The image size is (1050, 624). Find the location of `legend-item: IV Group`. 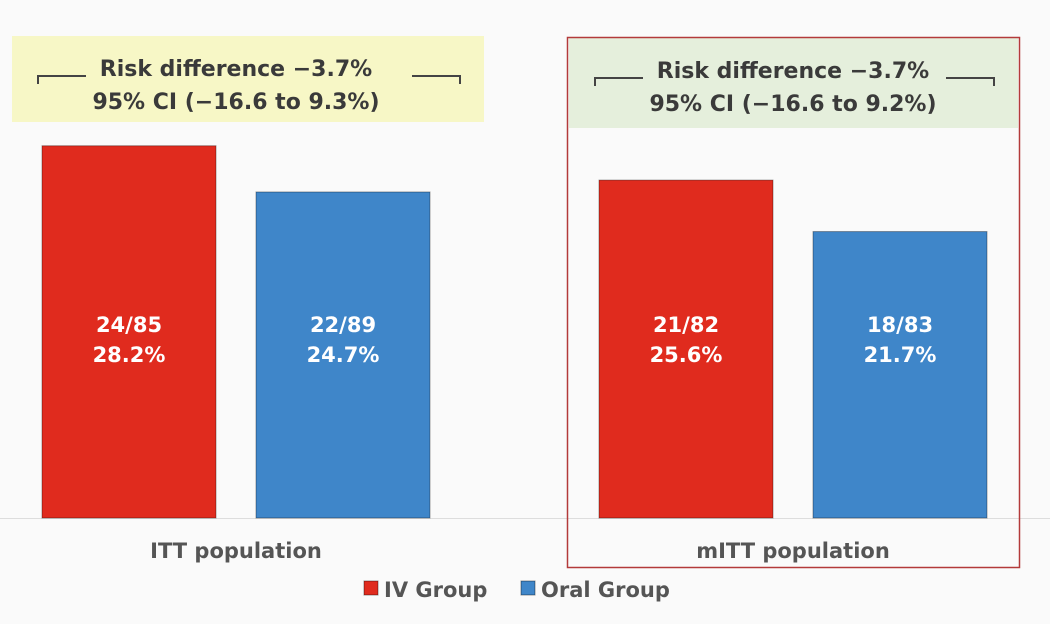

legend-item: IV Group is located at coordinates (425, 590).